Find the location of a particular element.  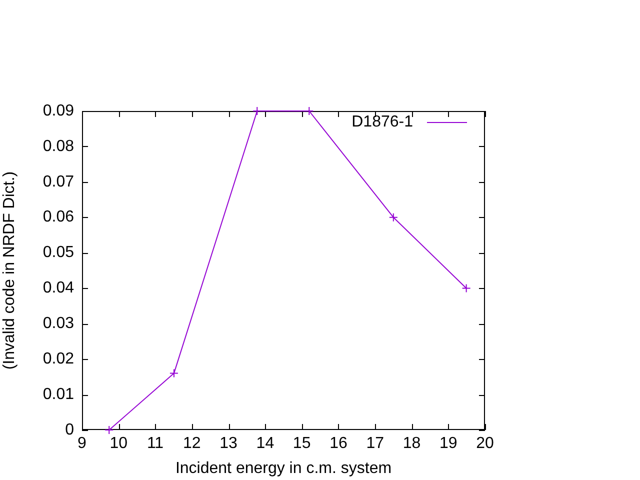

y-tick-label: 0.02 is located at coordinates (58, 359).